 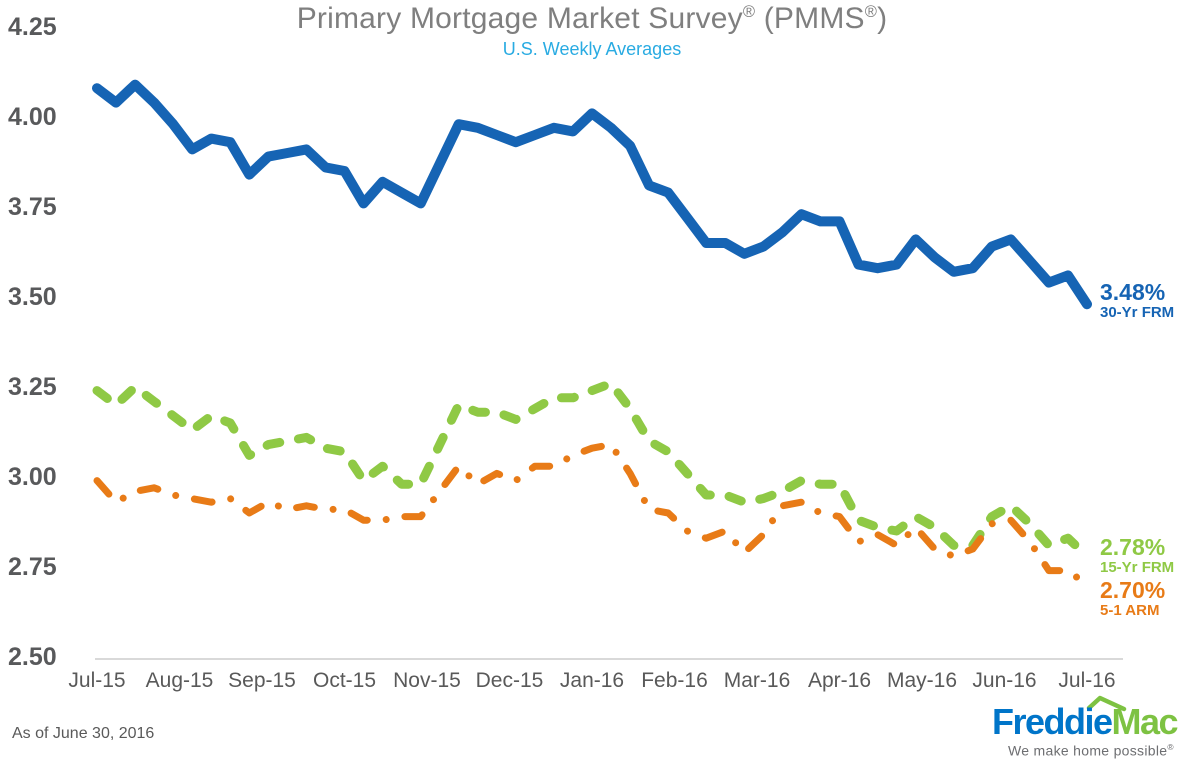 I want to click on y-tick-label: 3.00, so click(x=32, y=477).